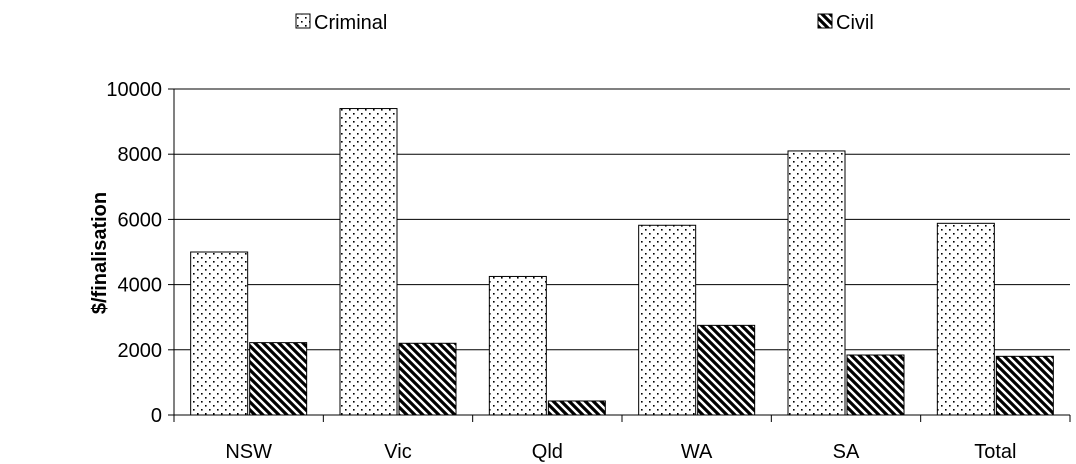 The image size is (1076, 464). Describe the element at coordinates (697, 452) in the screenshot. I see `x-tick-label-wa: WA` at that location.